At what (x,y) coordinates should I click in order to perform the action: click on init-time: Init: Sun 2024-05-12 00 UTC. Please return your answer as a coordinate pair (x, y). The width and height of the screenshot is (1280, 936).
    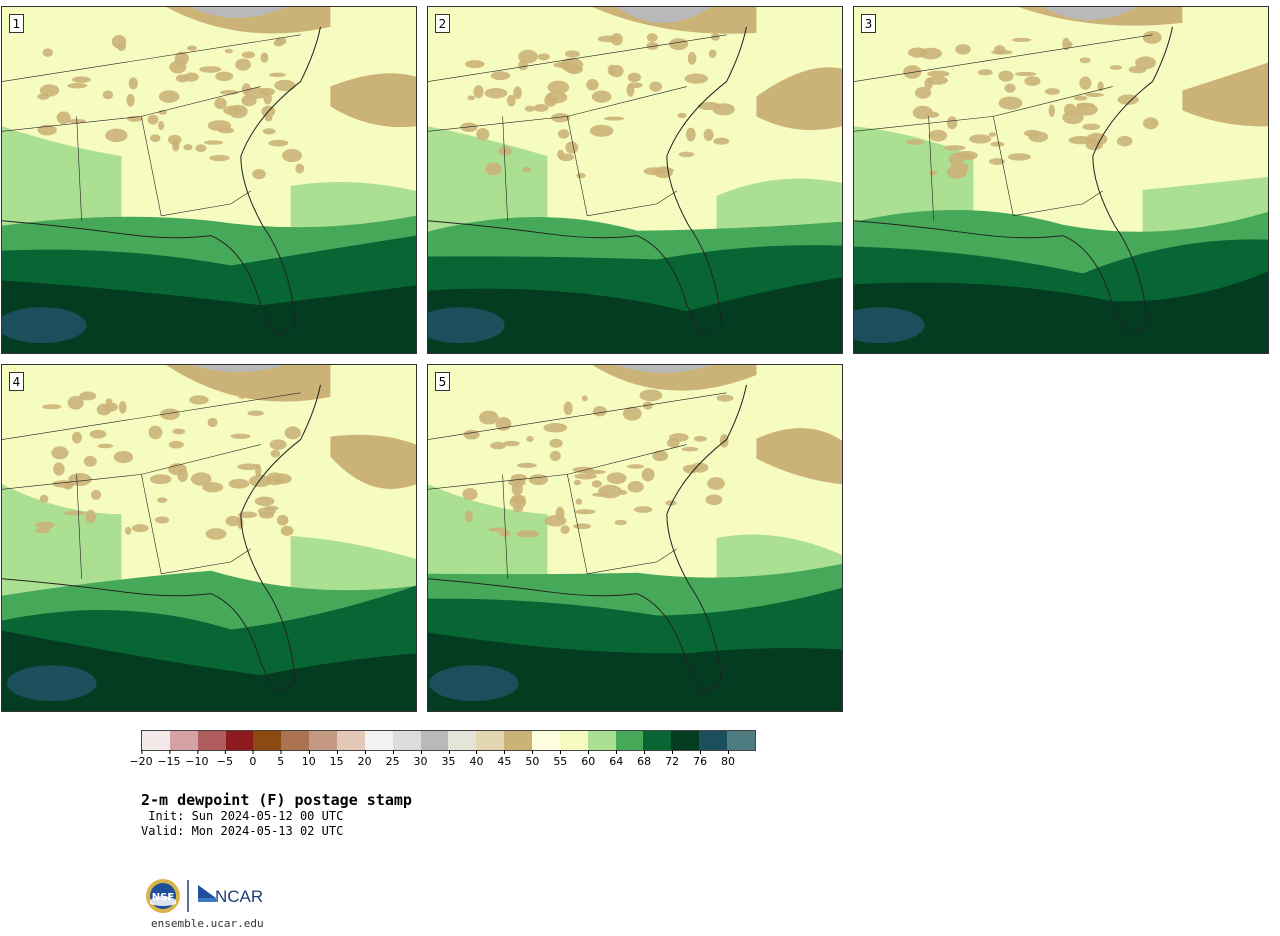
    Looking at the image, I should click on (242, 816).